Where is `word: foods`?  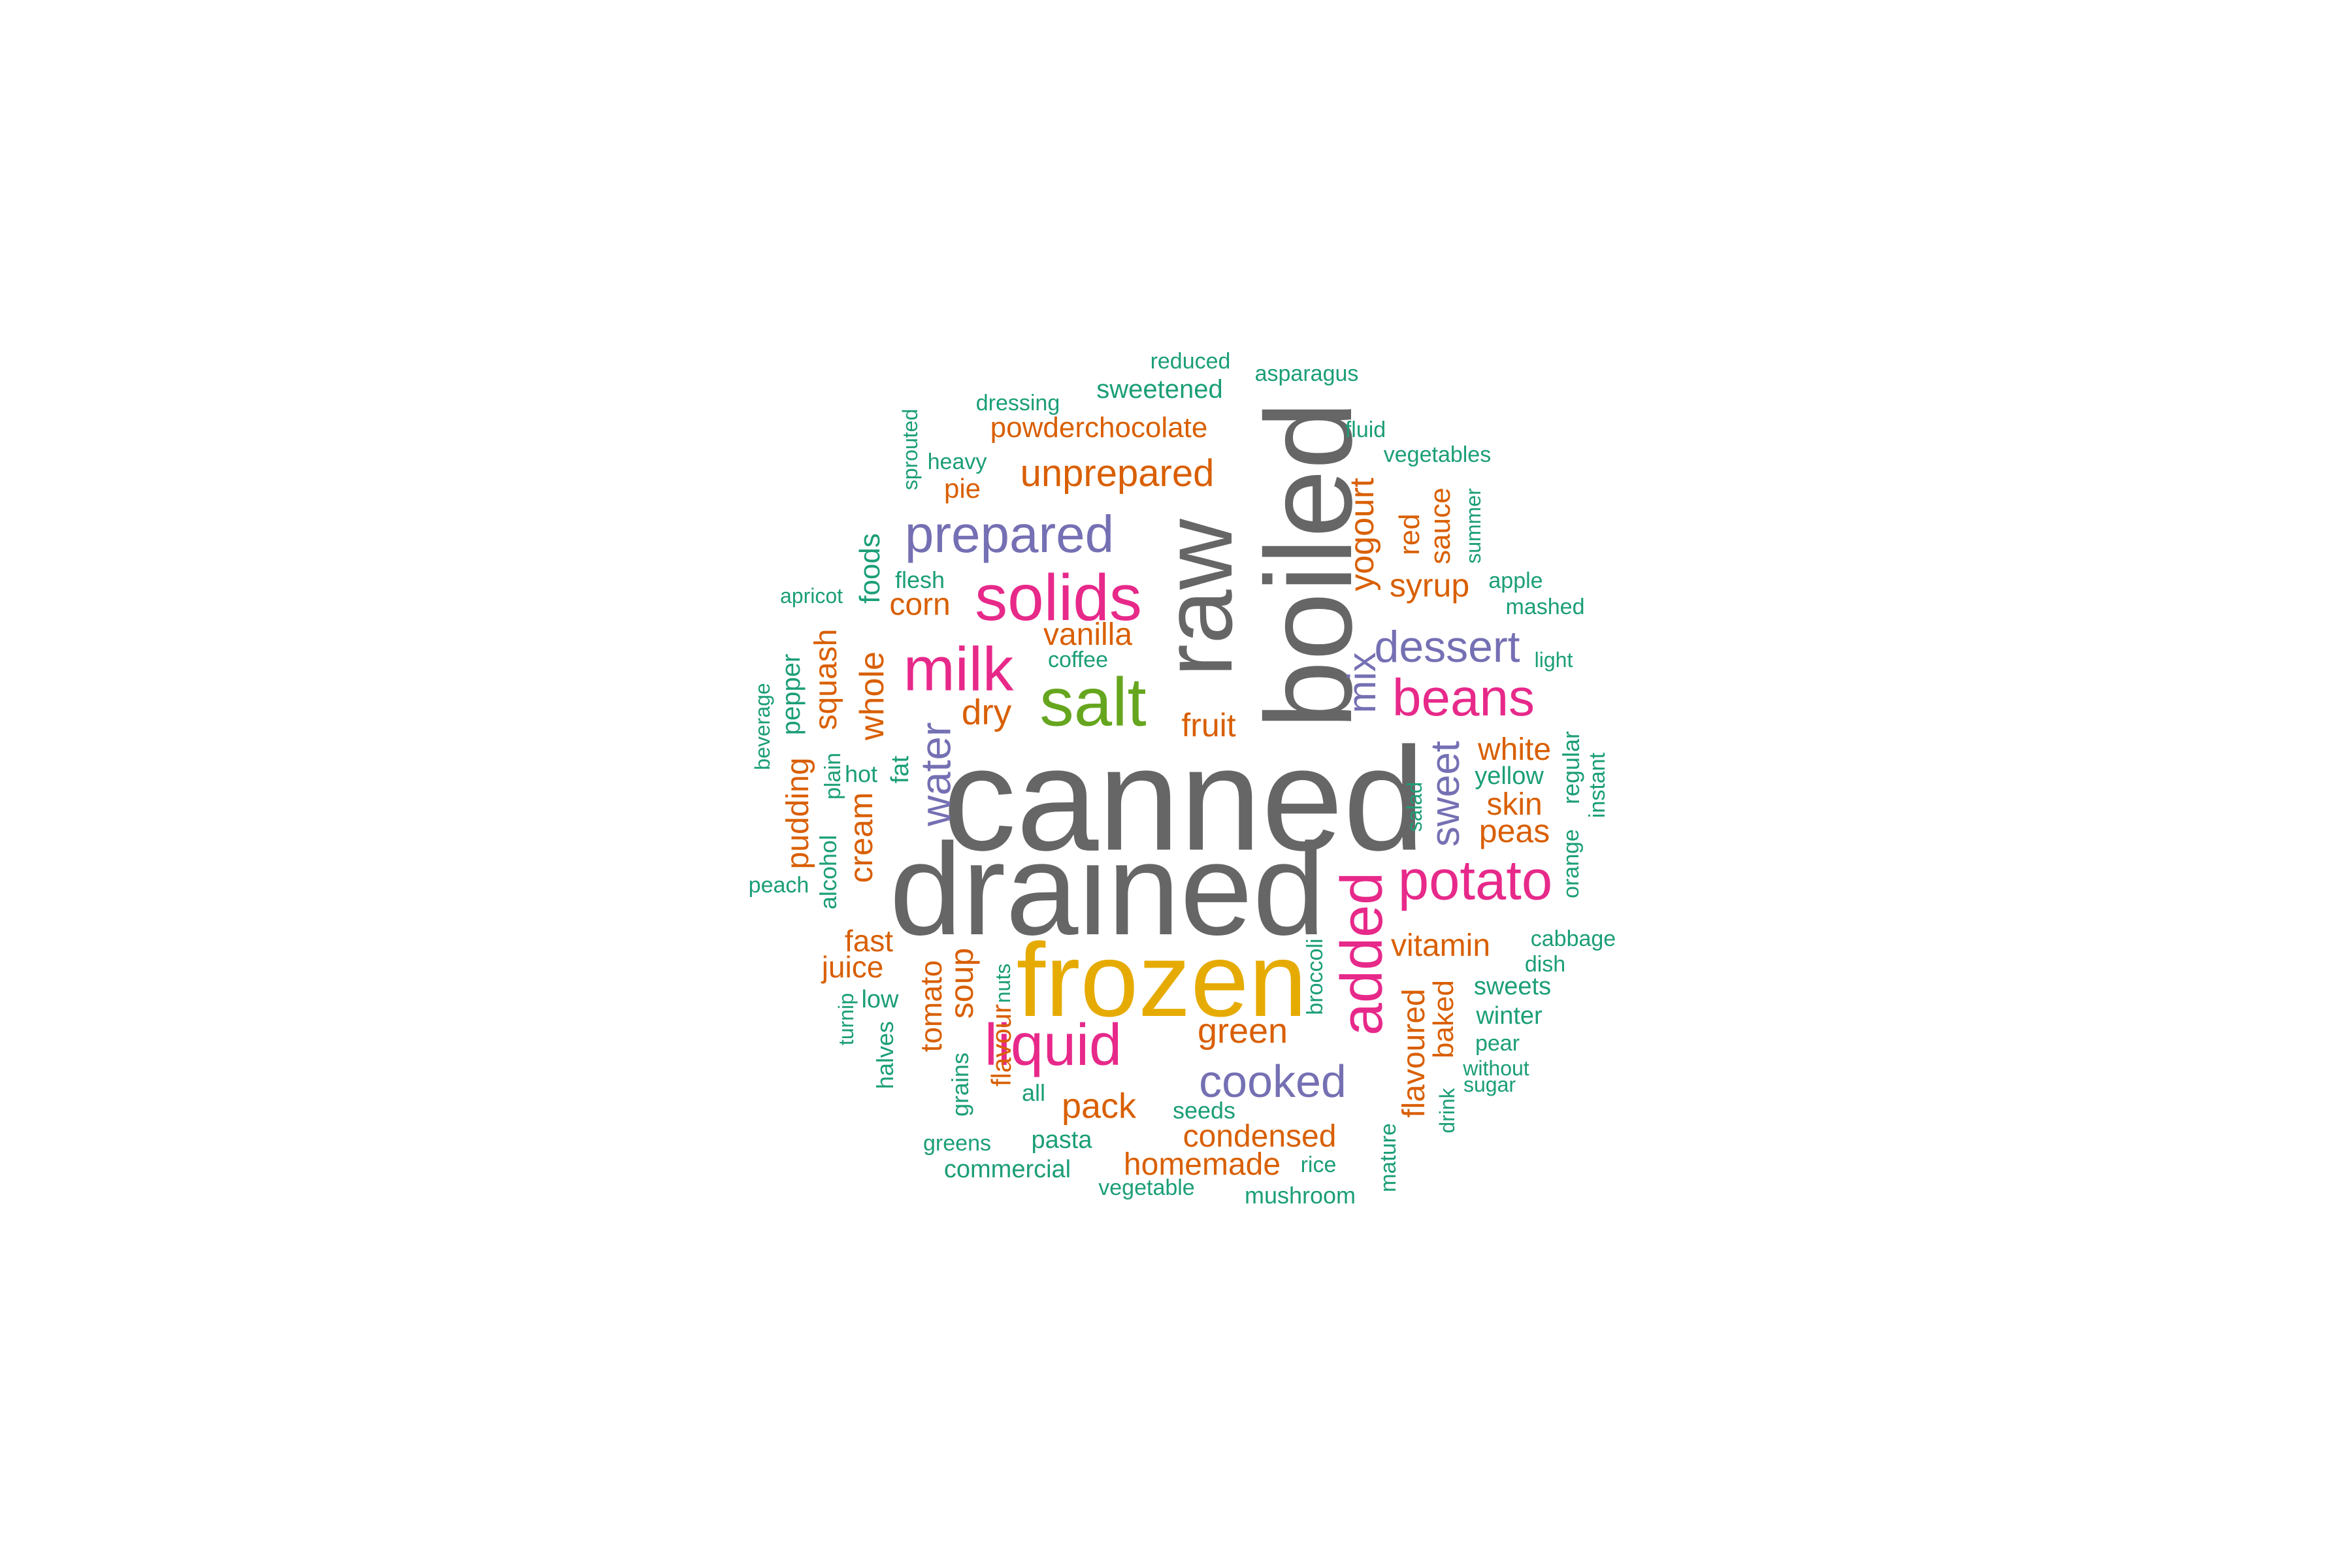 word: foods is located at coordinates (870, 568).